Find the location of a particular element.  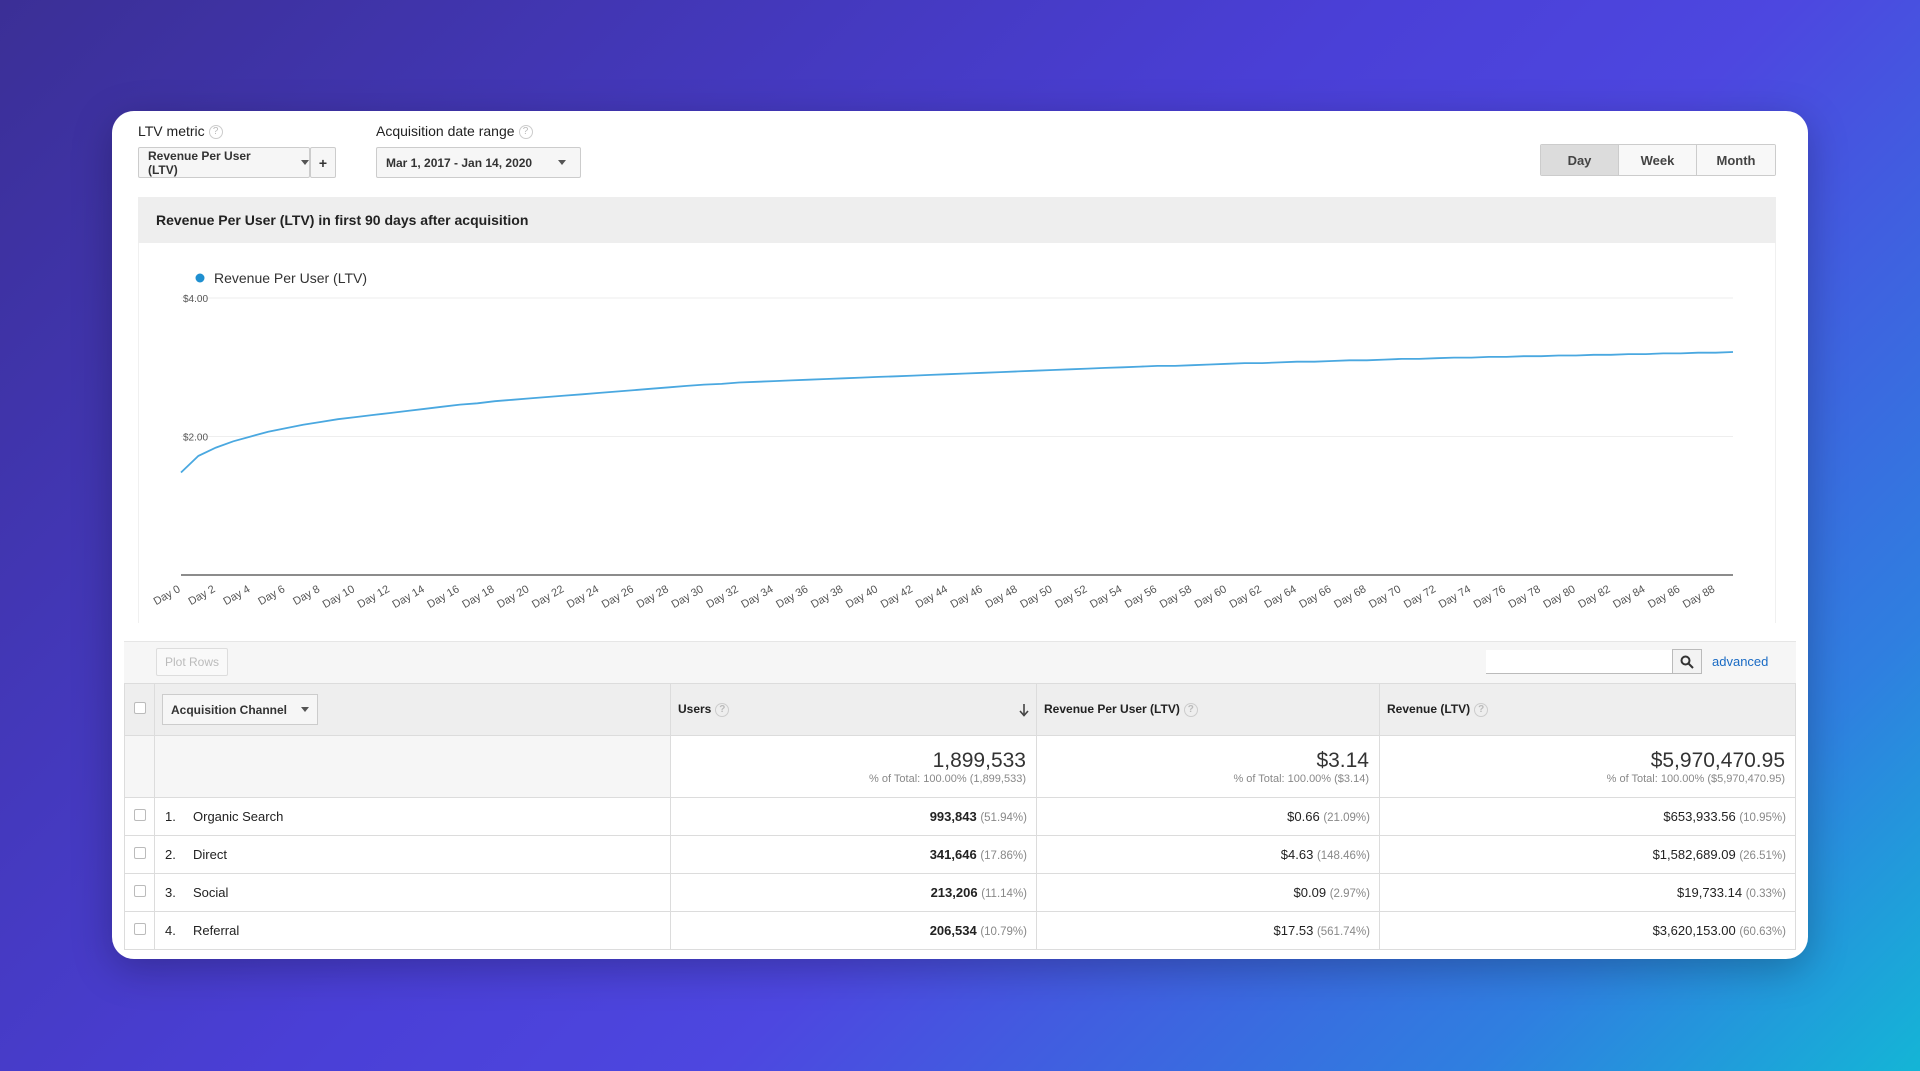

legend-label: Revenue Per User (LTV) is located at coordinates (290, 278).